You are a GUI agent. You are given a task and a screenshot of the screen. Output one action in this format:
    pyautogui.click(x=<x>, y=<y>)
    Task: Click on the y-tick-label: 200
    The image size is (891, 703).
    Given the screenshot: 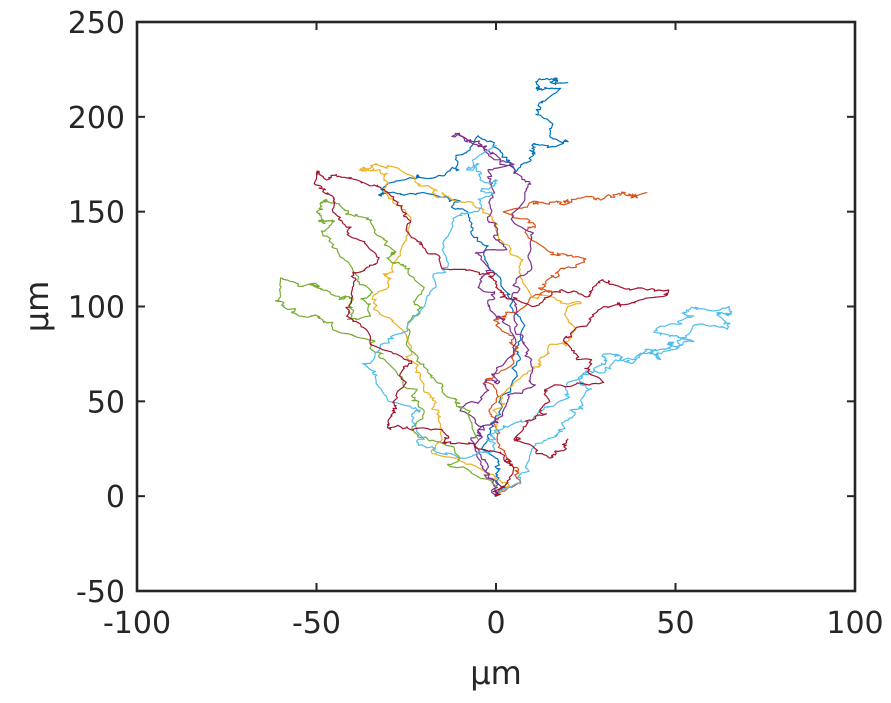 What is the action you would take?
    pyautogui.click(x=96, y=118)
    